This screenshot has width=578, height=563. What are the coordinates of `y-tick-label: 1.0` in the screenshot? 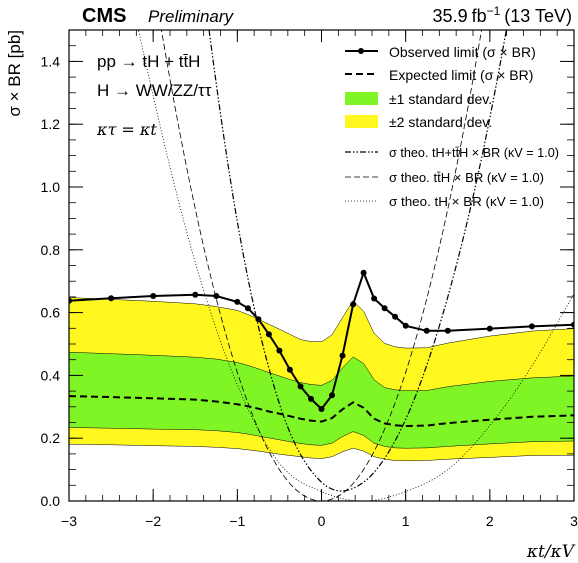 It's located at (51, 187).